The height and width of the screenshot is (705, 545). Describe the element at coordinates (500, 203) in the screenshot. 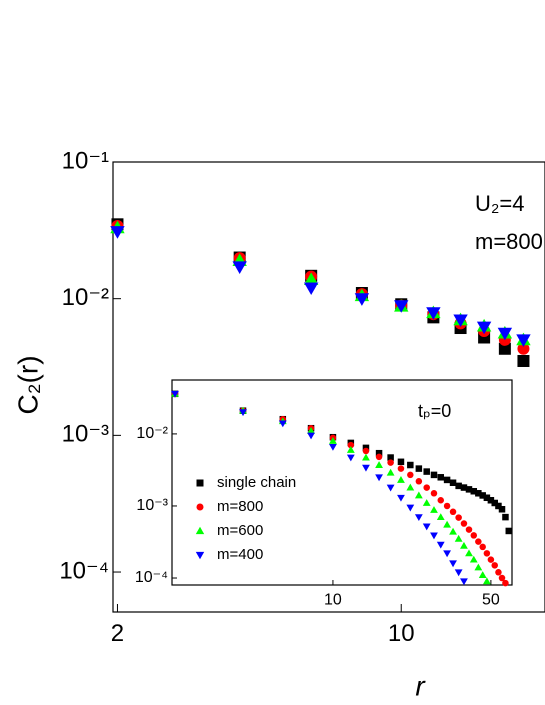

I see `annotation: U₂=4` at that location.